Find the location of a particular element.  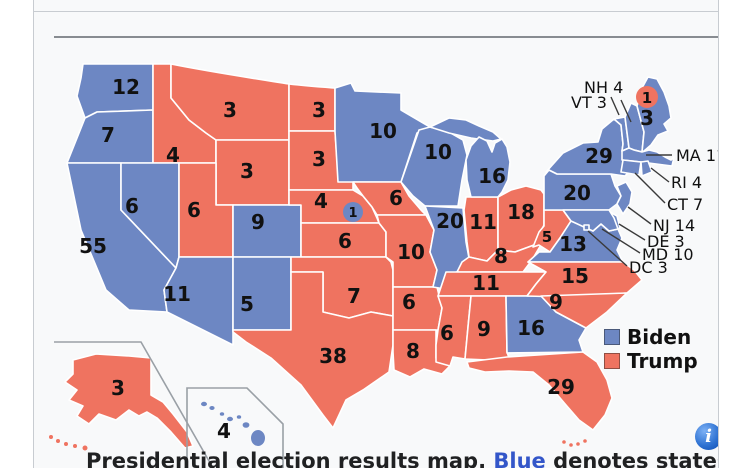

maine-district-2-circle is located at coordinates (647, 97).